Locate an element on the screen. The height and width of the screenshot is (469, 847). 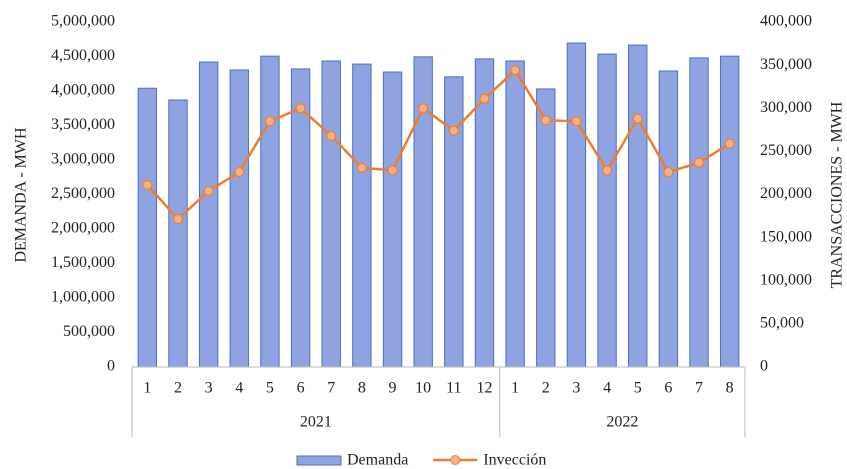
y-tick-label: 250,000 is located at coordinates (786, 150).